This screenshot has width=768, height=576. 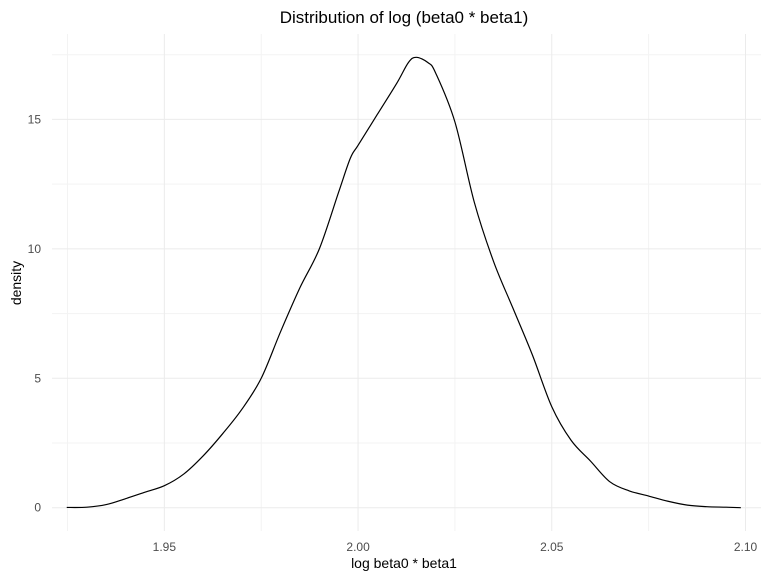 I want to click on y-tick-label: 5, so click(x=37, y=378).